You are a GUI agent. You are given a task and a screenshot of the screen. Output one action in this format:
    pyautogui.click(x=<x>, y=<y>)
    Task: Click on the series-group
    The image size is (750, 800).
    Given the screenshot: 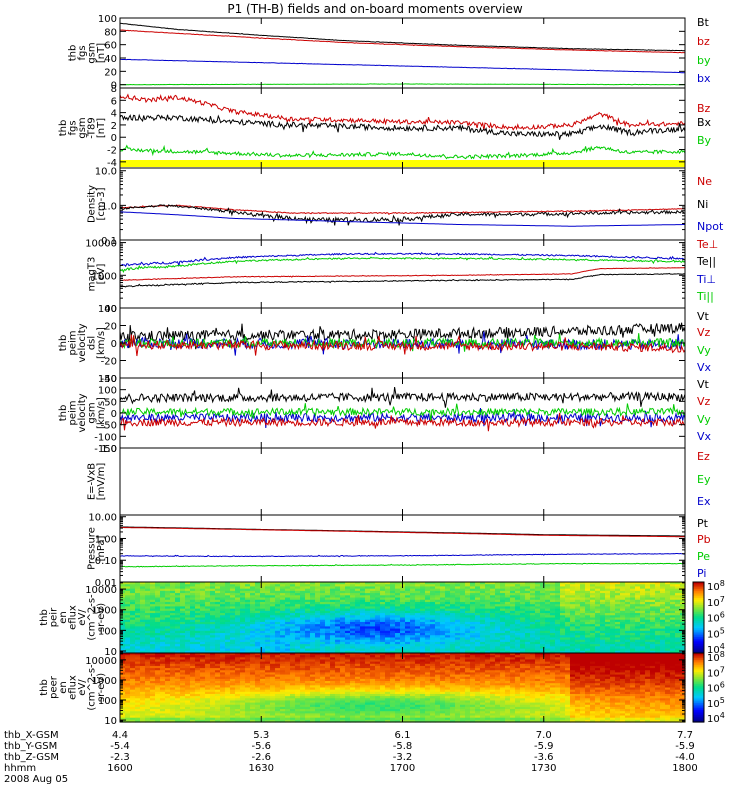 What is the action you would take?
    pyautogui.click(x=402, y=409)
    